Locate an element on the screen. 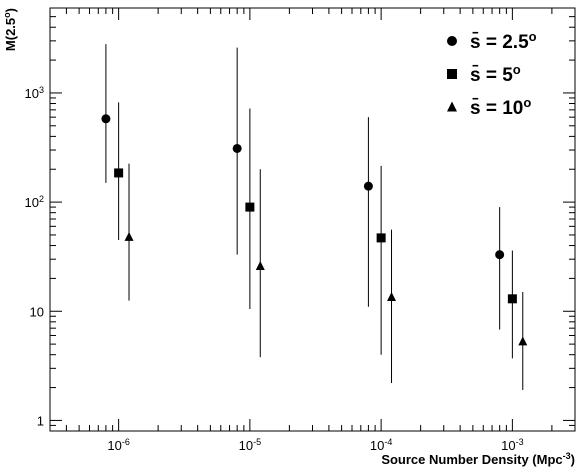 This screenshot has width=585, height=471. x-axis-title: Source Number Density (Mpc-3) is located at coordinates (478, 459).